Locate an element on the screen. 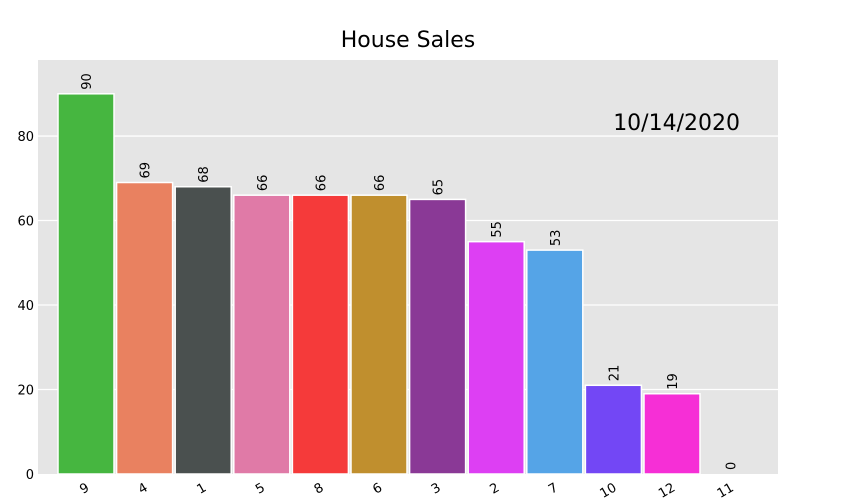 This screenshot has width=864, height=504. y-tick-label: 40 is located at coordinates (25, 306).